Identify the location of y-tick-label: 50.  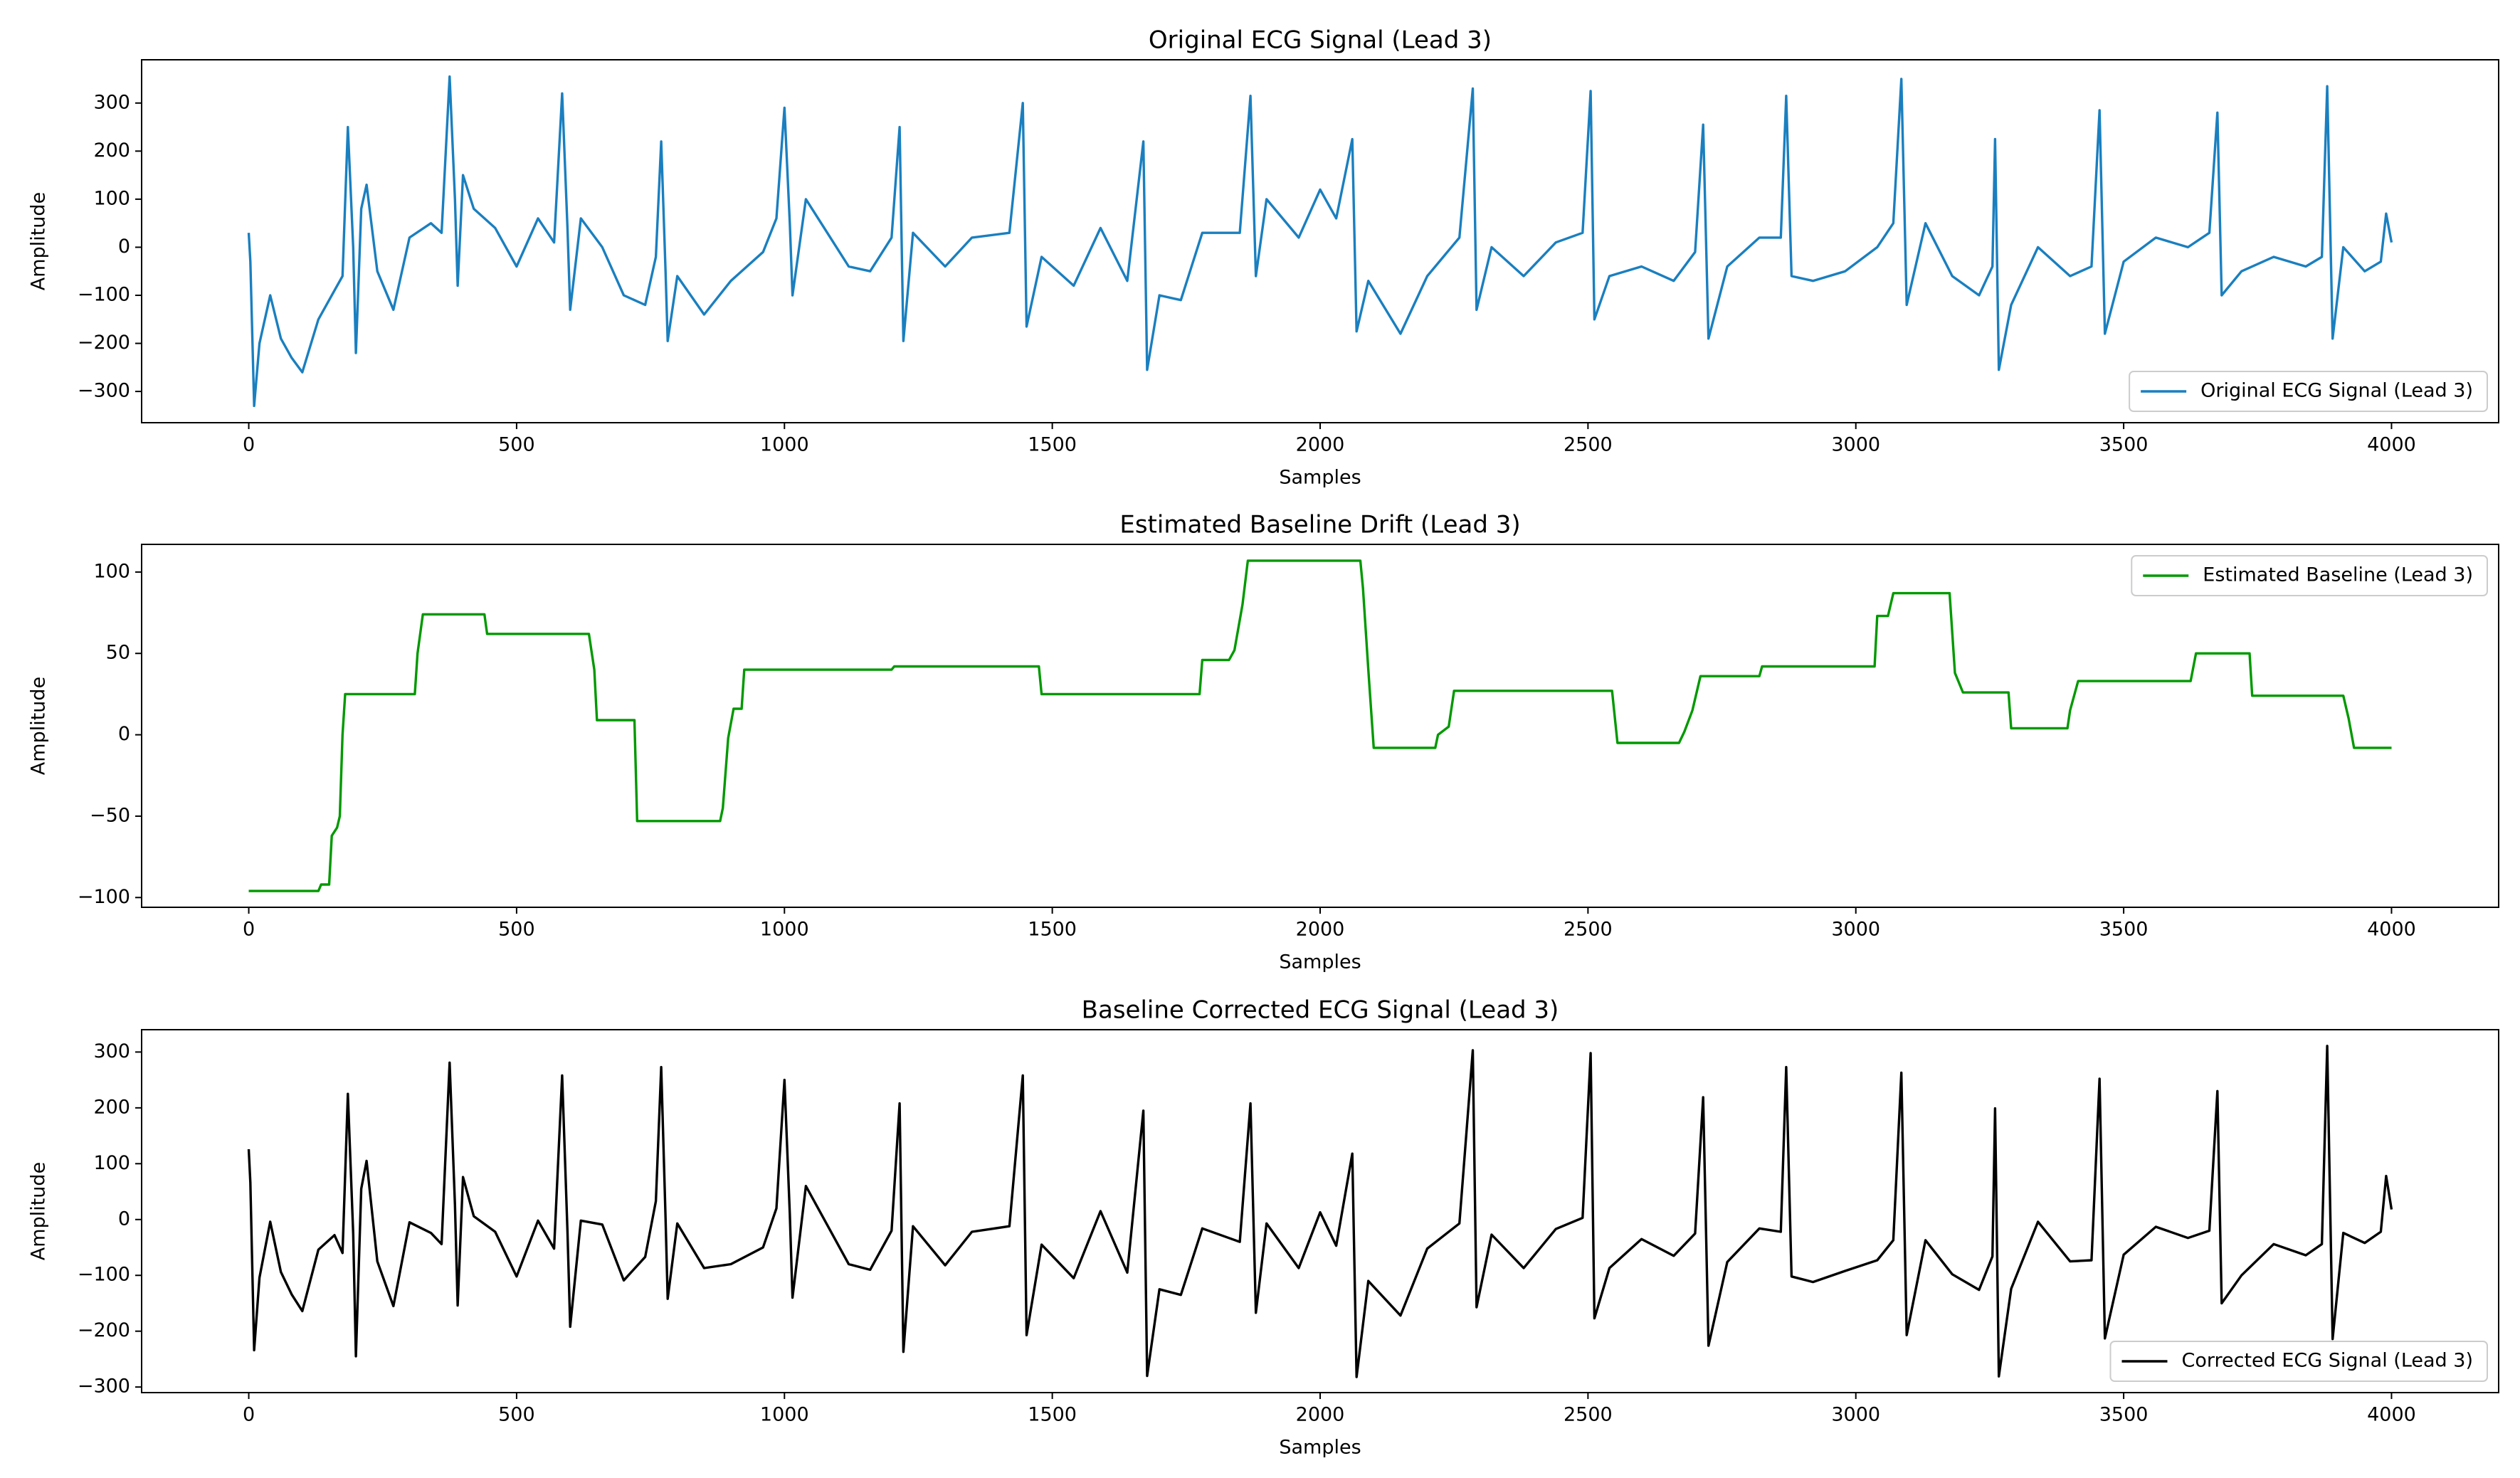
(118, 653).